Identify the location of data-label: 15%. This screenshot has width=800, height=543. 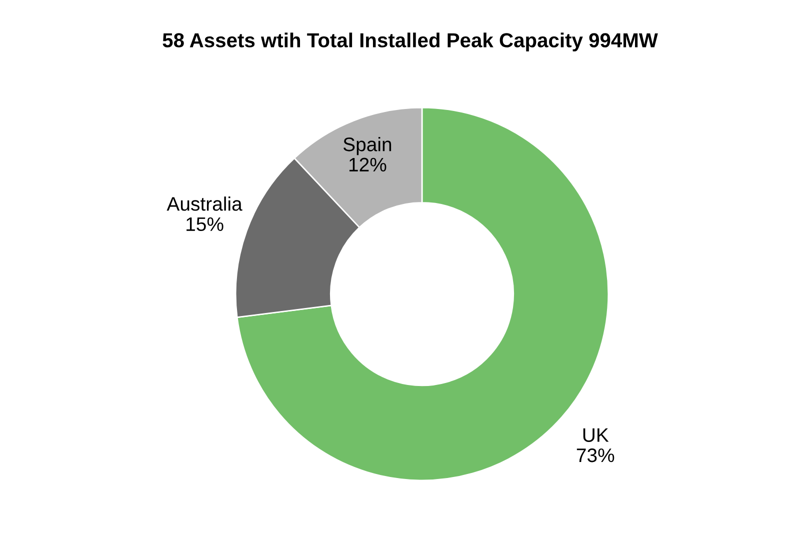
(205, 224).